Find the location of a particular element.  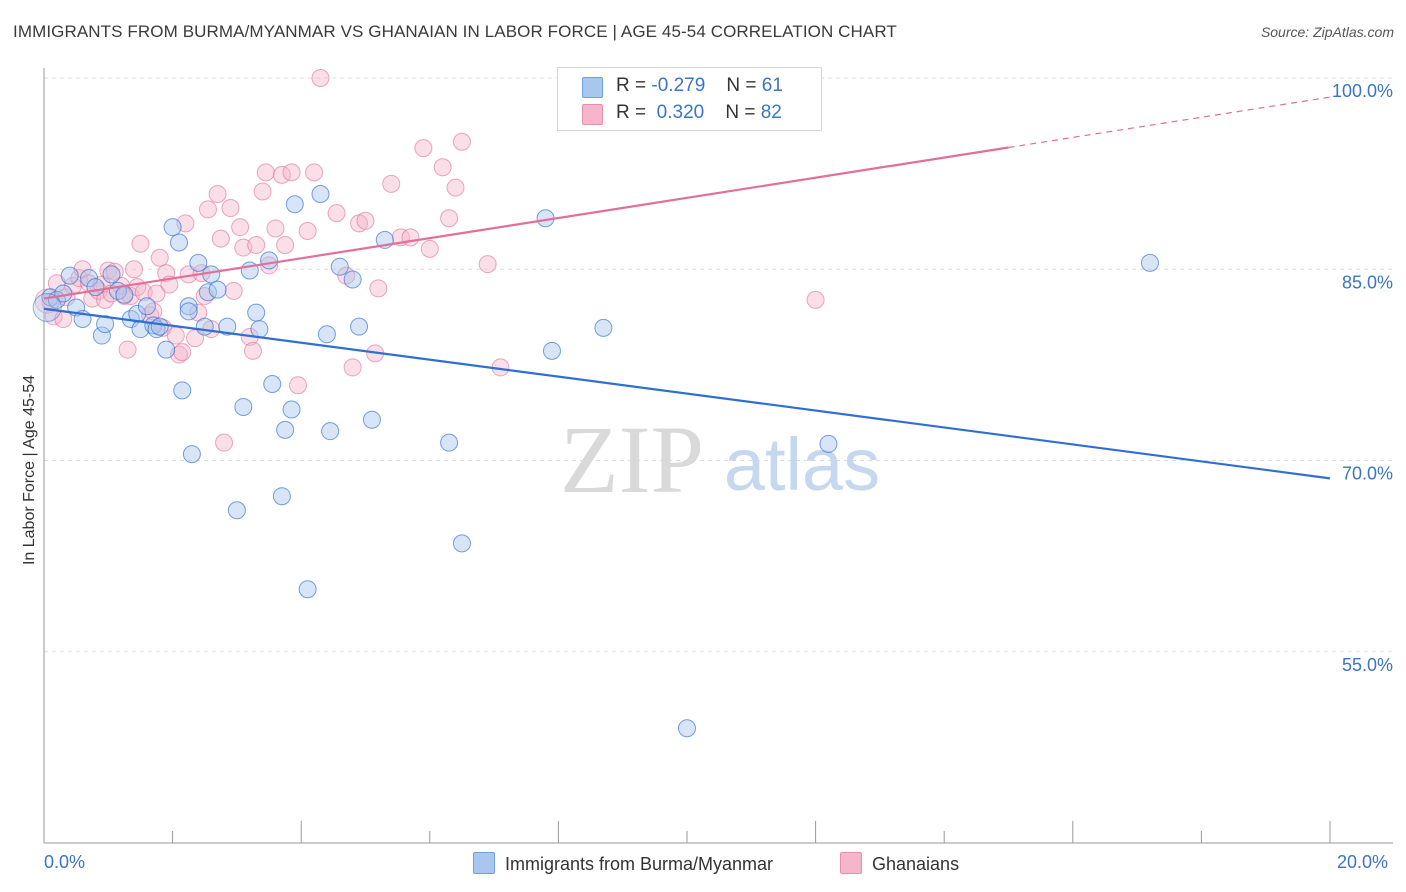

n-value-ghanaians: 82 is located at coordinates (771, 112).